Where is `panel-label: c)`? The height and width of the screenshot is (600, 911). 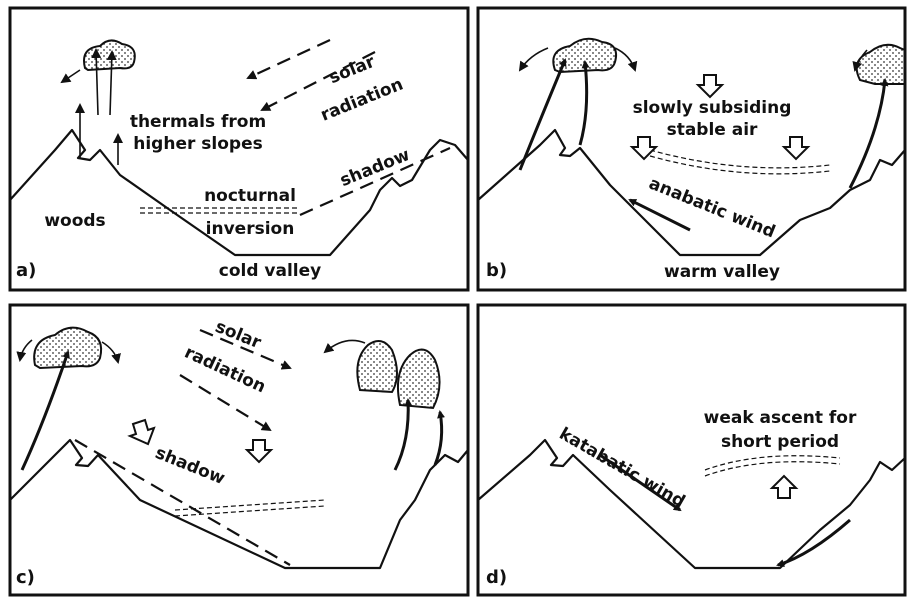 panel-label: c) is located at coordinates (25, 577).